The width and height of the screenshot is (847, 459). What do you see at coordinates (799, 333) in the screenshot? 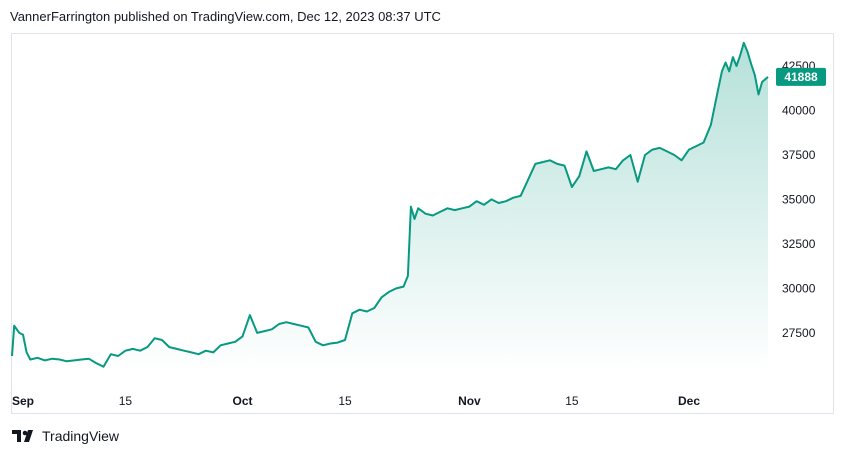
I see `y-tick-label: 27500` at bounding box center [799, 333].